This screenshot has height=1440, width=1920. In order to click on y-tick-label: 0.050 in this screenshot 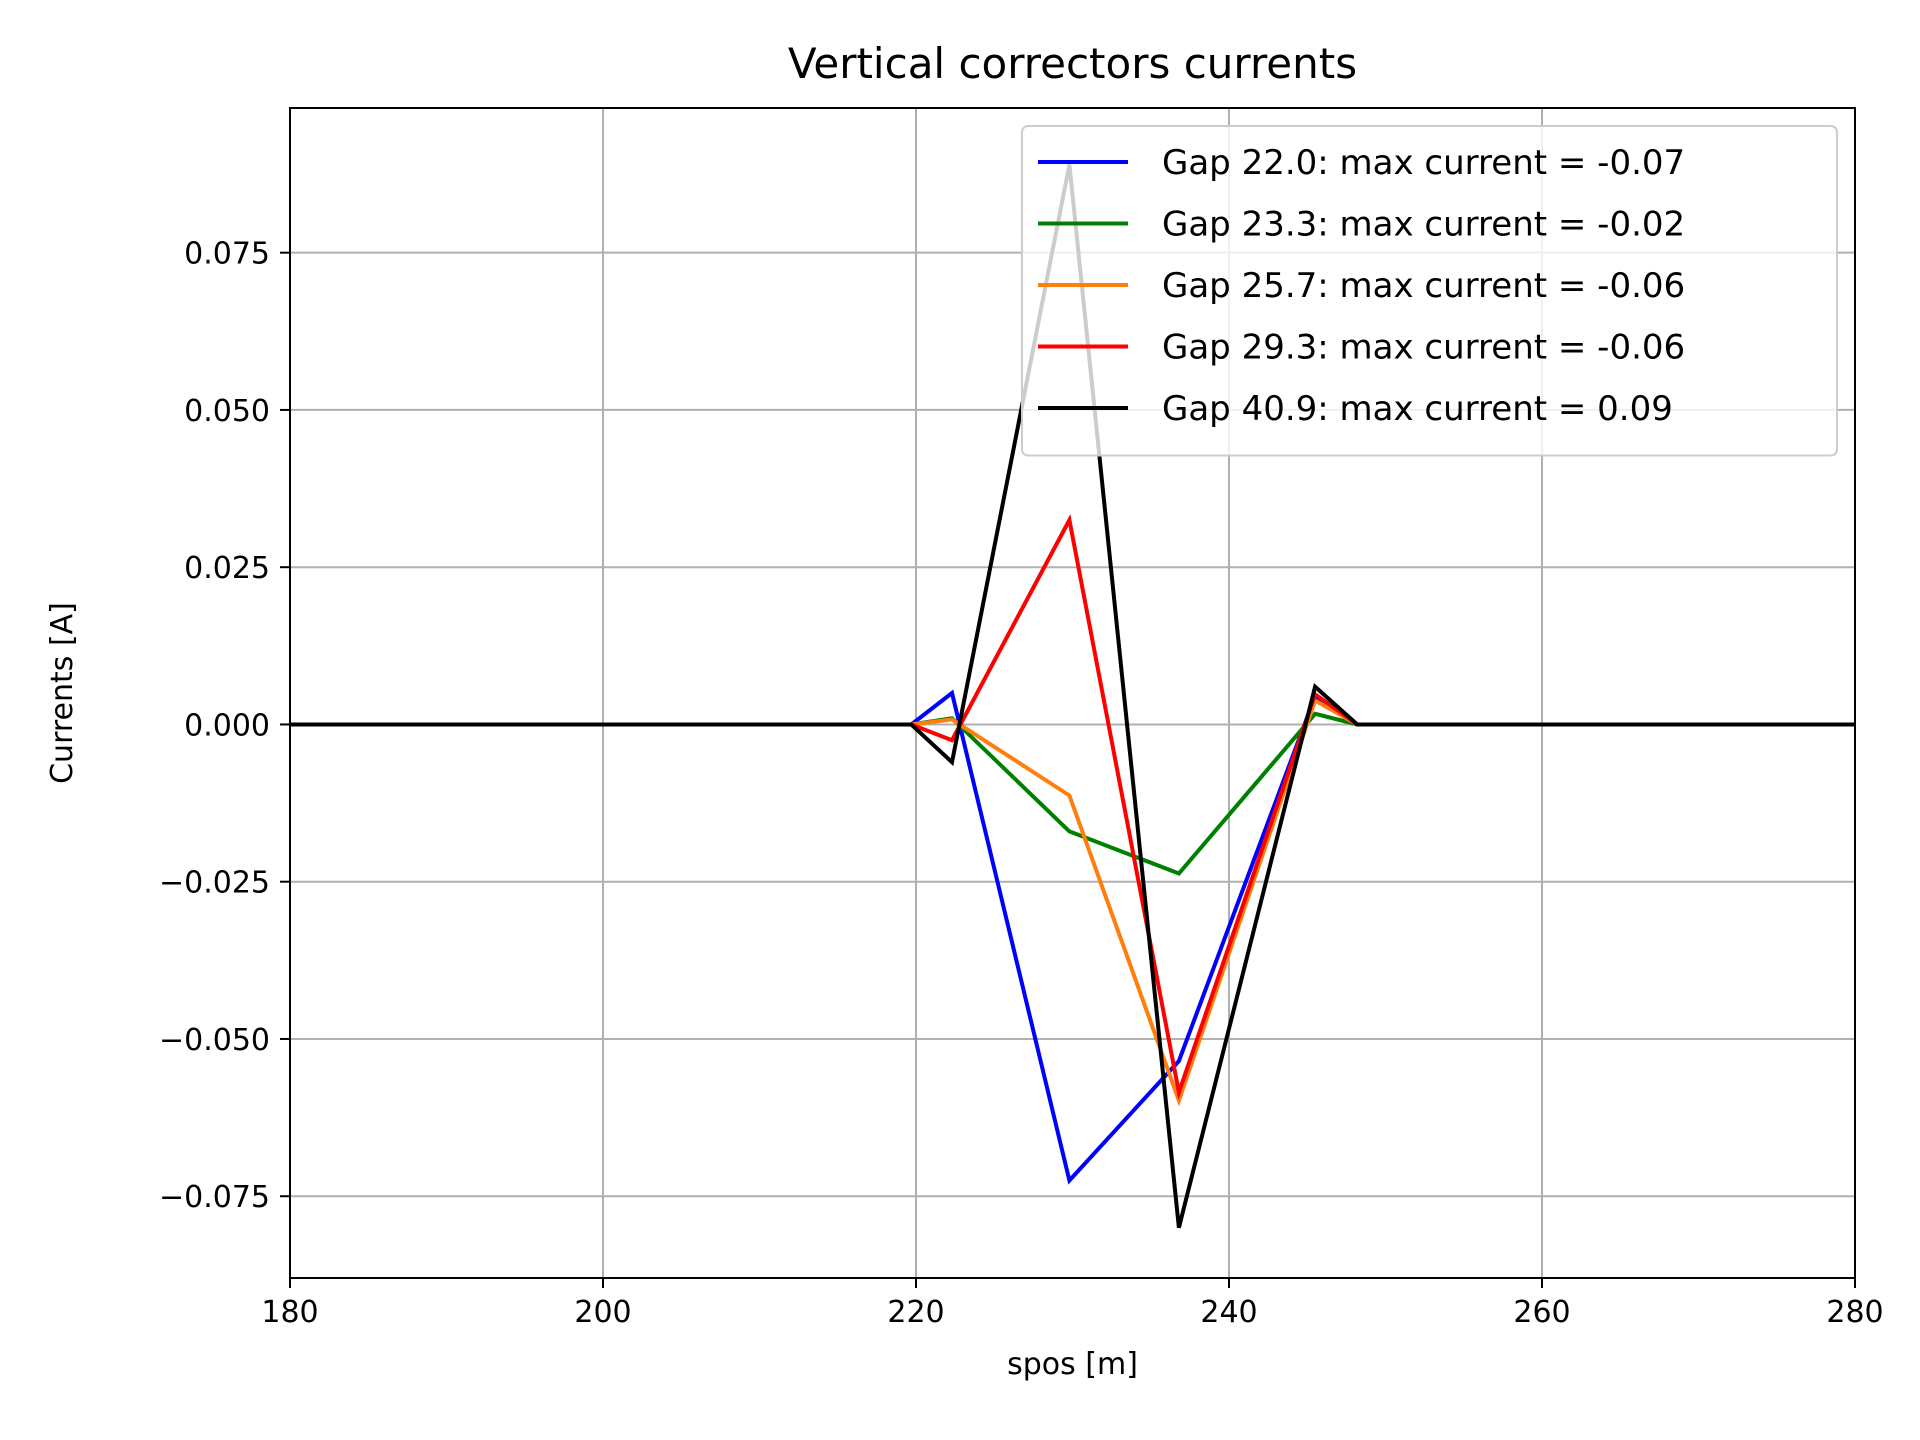, I will do `click(227, 411)`.